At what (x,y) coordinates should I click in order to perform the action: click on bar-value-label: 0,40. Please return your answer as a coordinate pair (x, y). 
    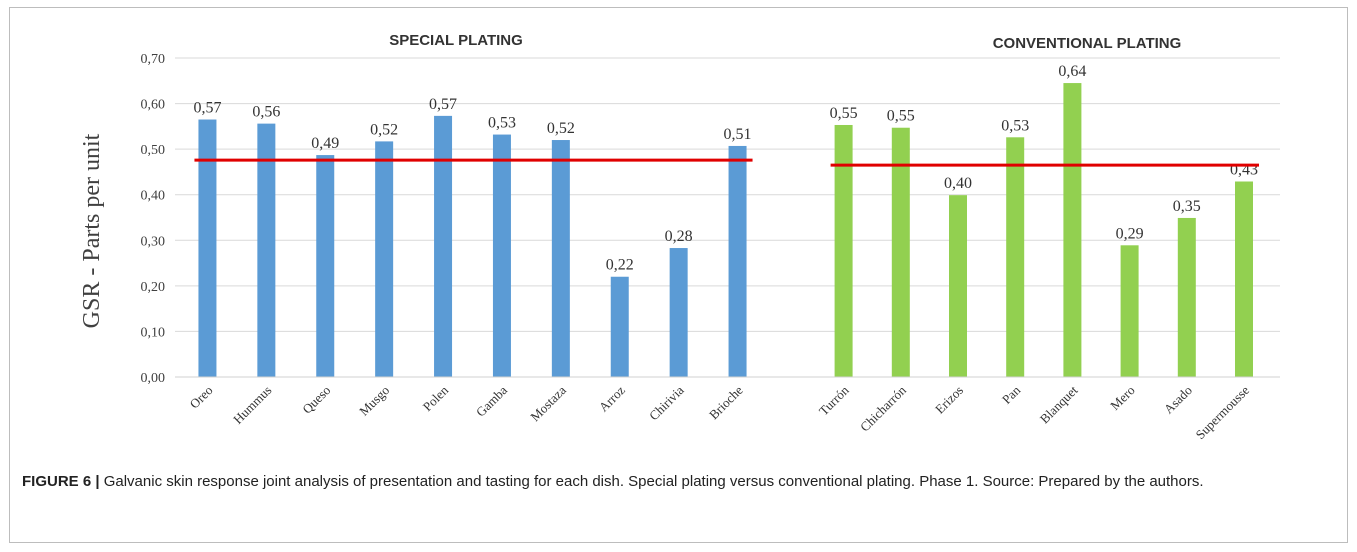
    Looking at the image, I should click on (958, 183).